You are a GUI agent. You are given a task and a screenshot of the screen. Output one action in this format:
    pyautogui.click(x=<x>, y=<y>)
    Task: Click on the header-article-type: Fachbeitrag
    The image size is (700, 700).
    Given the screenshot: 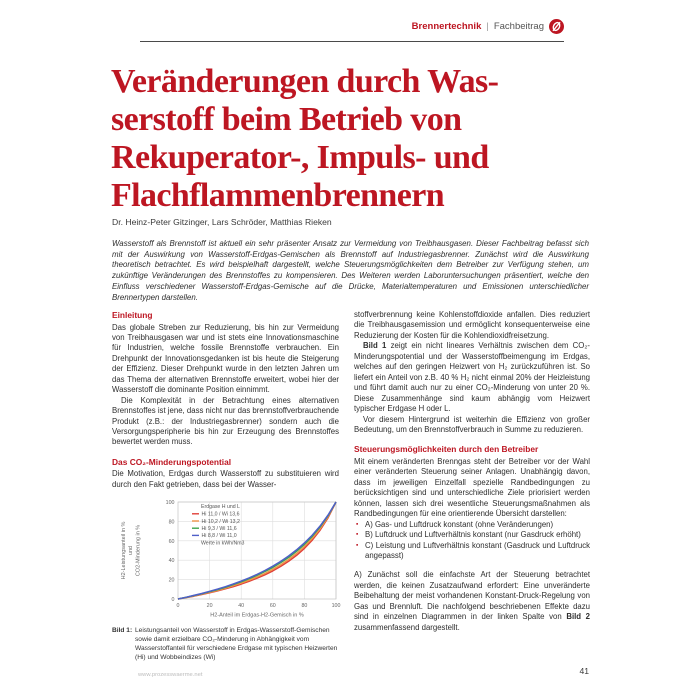 What is the action you would take?
    pyautogui.click(x=518, y=26)
    